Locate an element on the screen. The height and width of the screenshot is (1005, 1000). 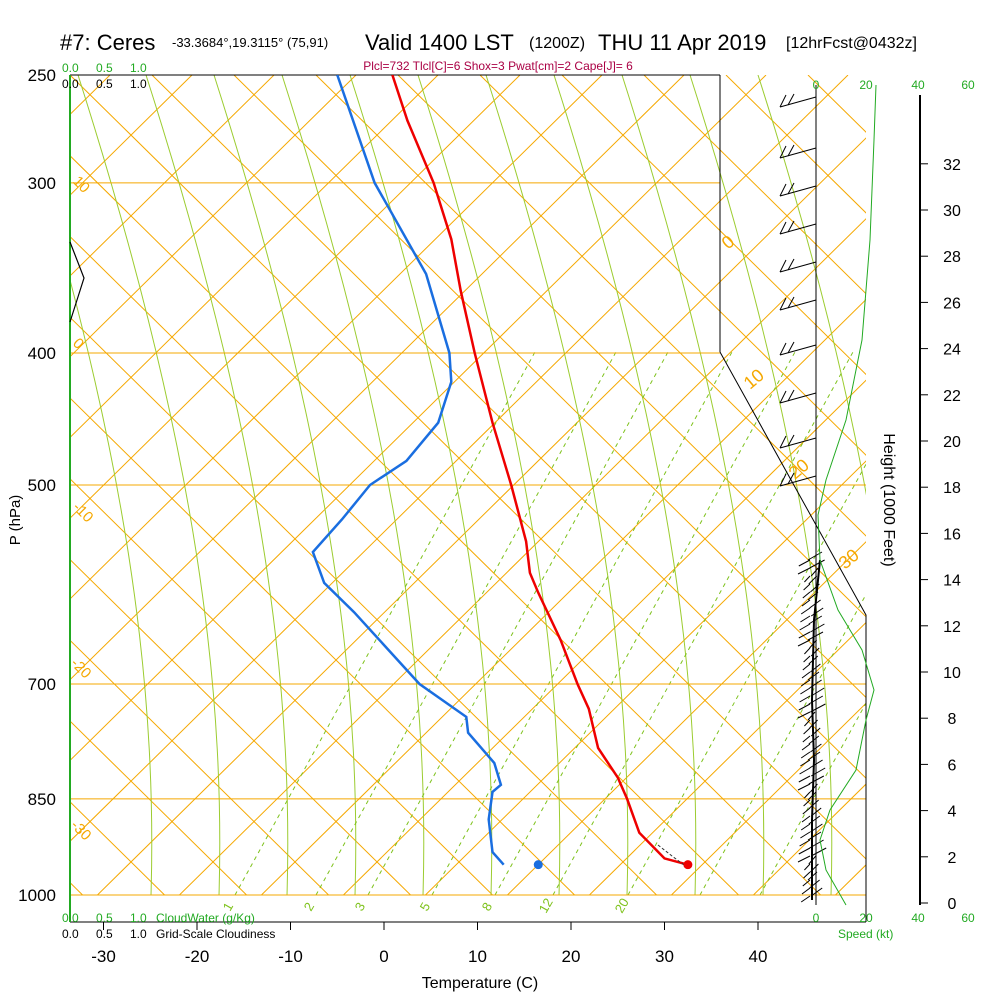
temperature-tick-label: 20 is located at coordinates (571, 956).